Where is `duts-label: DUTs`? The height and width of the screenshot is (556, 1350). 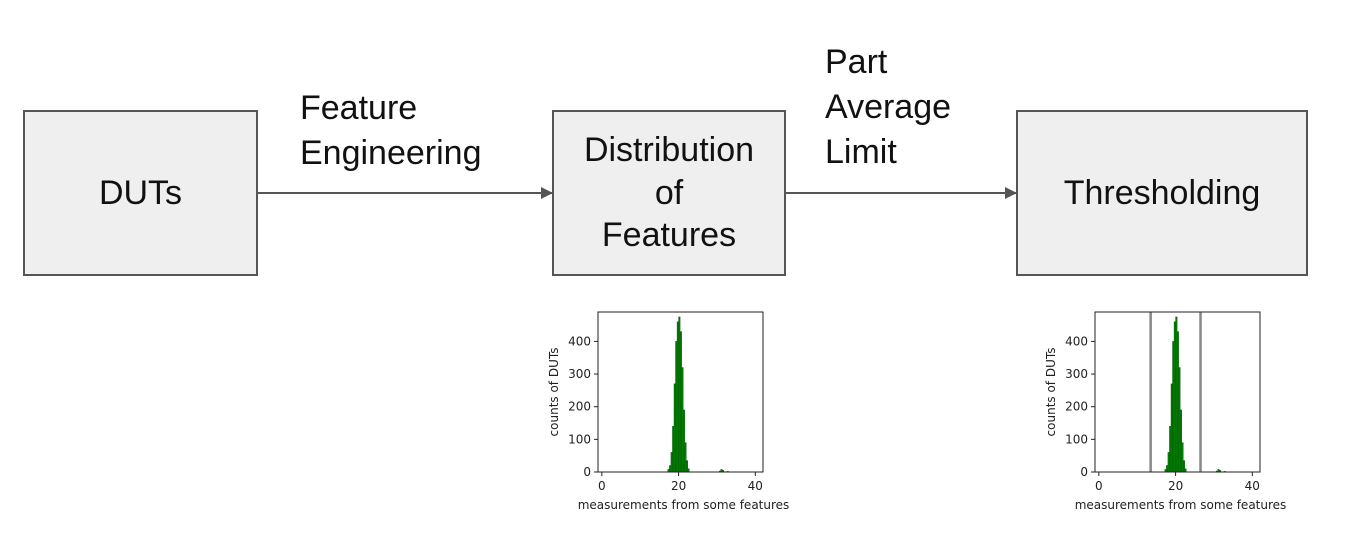
duts-label: DUTs is located at coordinates (140, 192).